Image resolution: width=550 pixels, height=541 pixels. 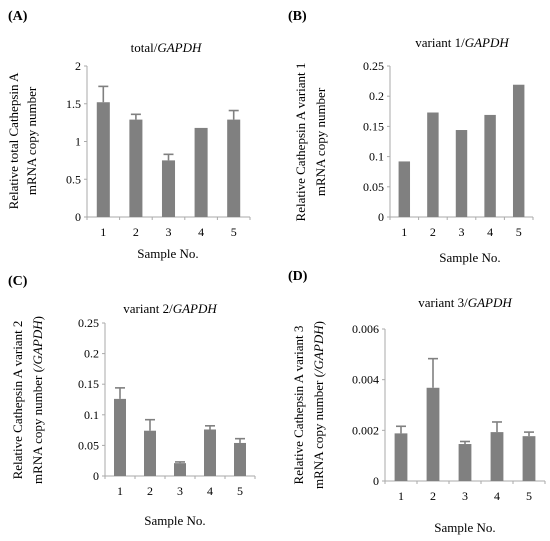 What do you see at coordinates (365, 329) in the screenshot?
I see `y-tick-label: 0.006` at bounding box center [365, 329].